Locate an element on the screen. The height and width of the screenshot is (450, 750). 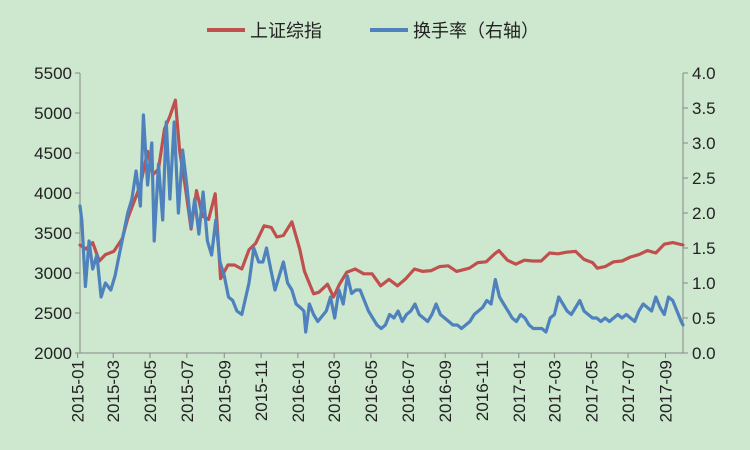
x-tick-label: 2015-11 is located at coordinates (261, 390).